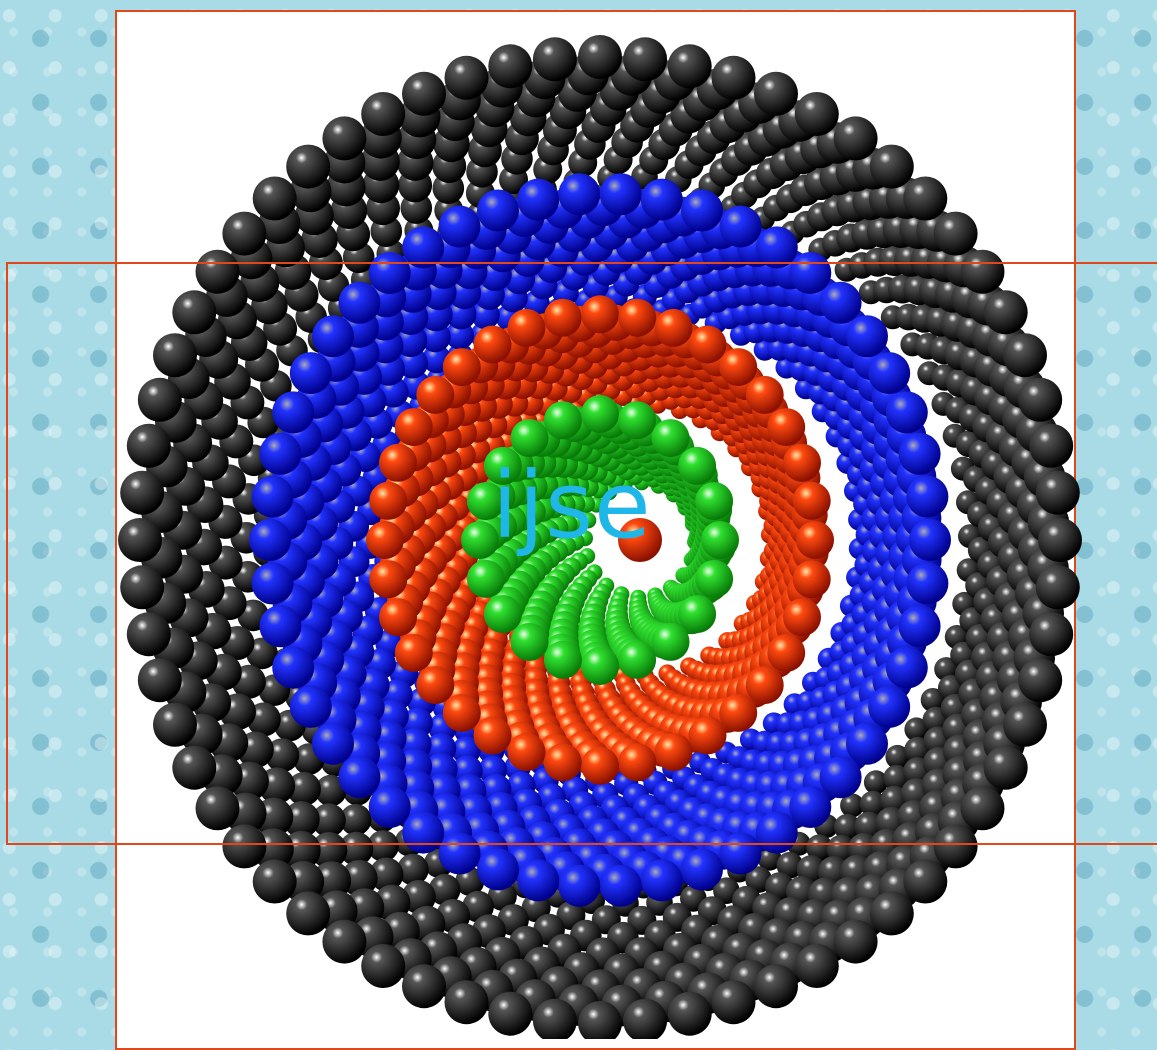 The image size is (1157, 1050). What do you see at coordinates (572, 505) in the screenshot?
I see `overlay-caption: ijse` at bounding box center [572, 505].